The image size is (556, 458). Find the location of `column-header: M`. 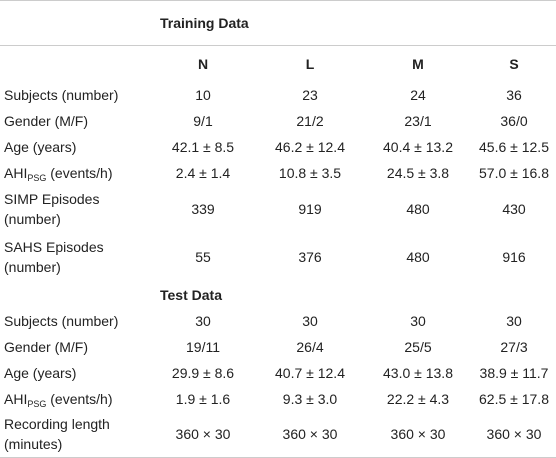

column-header: M is located at coordinates (418, 63).